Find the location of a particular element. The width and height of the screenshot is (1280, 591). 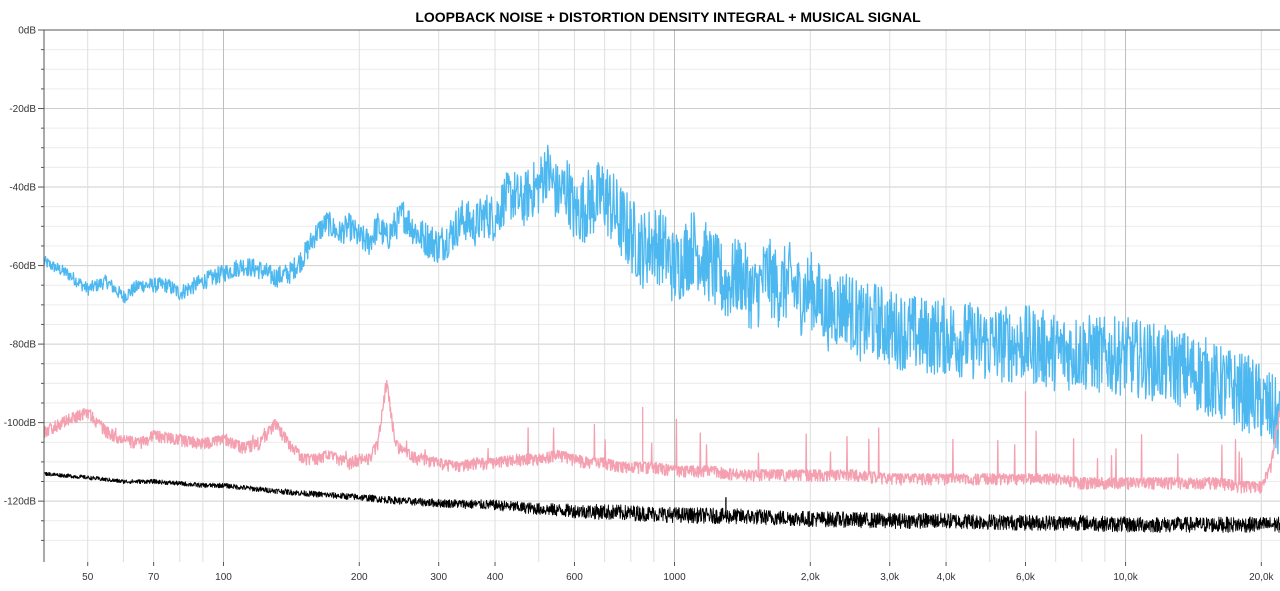

y-axis: 0dB -20dB -40dB -60dB -80dB -100dB -120dB is located at coordinates (24, 283).